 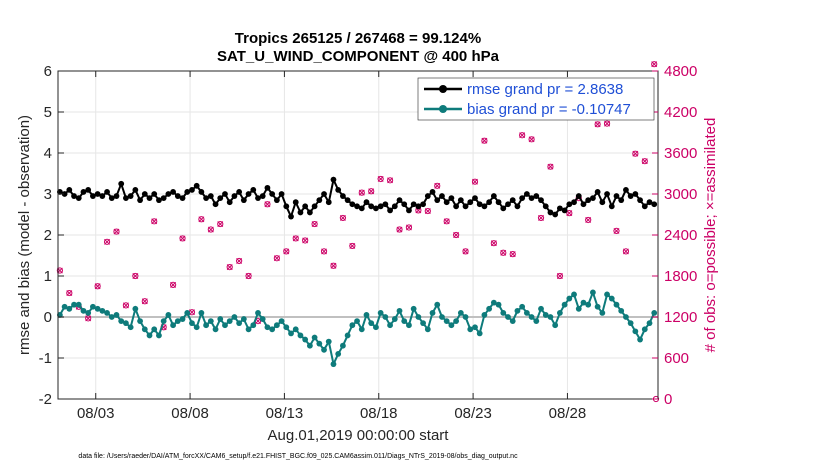 I want to click on rmse-series, so click(x=357, y=198).